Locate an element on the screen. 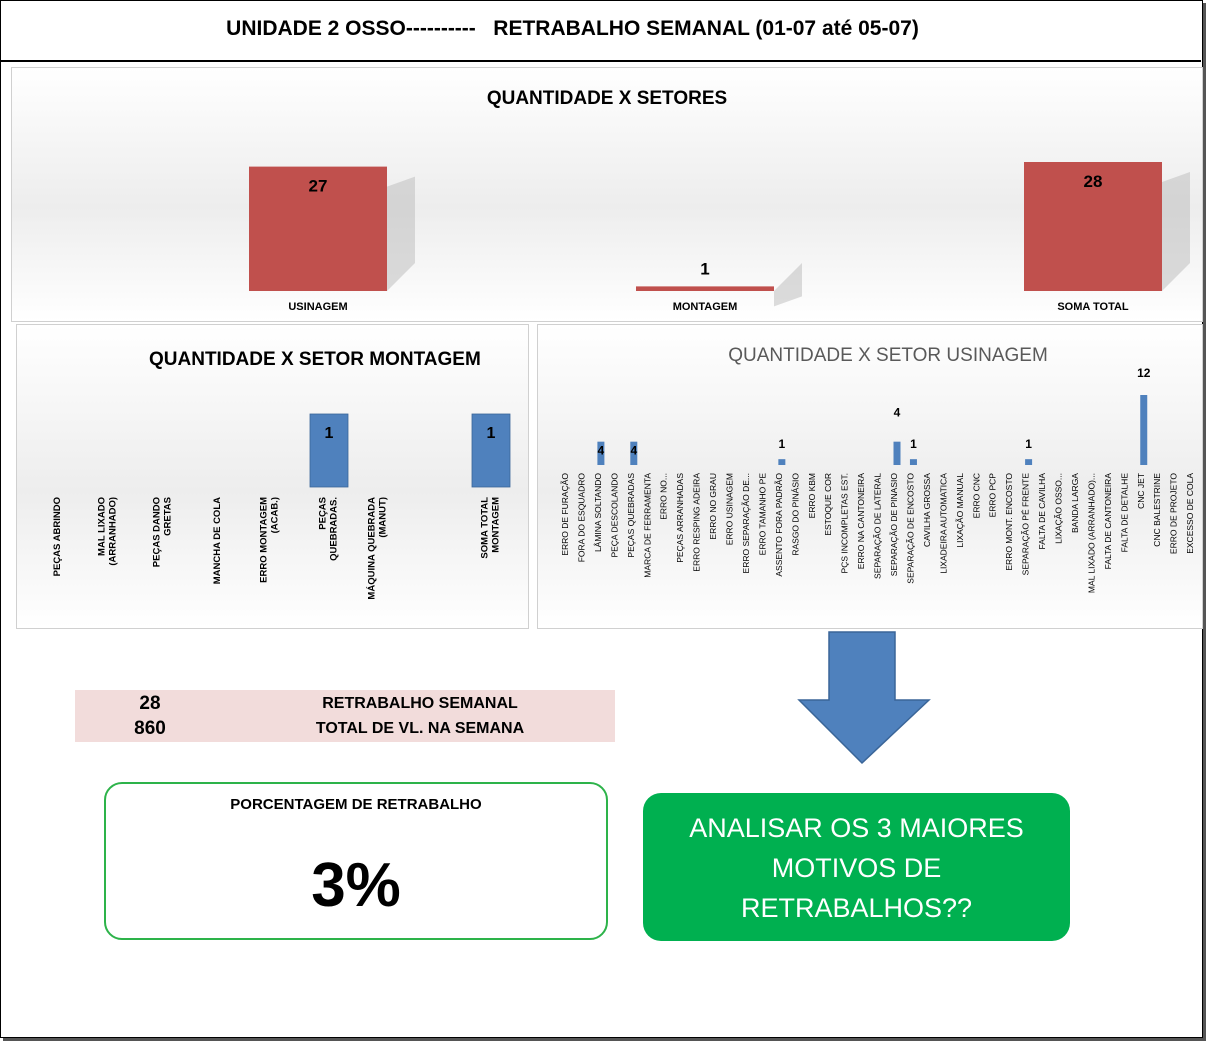 The image size is (1206, 1041). tick-label: USINAGEM is located at coordinates (317, 307).